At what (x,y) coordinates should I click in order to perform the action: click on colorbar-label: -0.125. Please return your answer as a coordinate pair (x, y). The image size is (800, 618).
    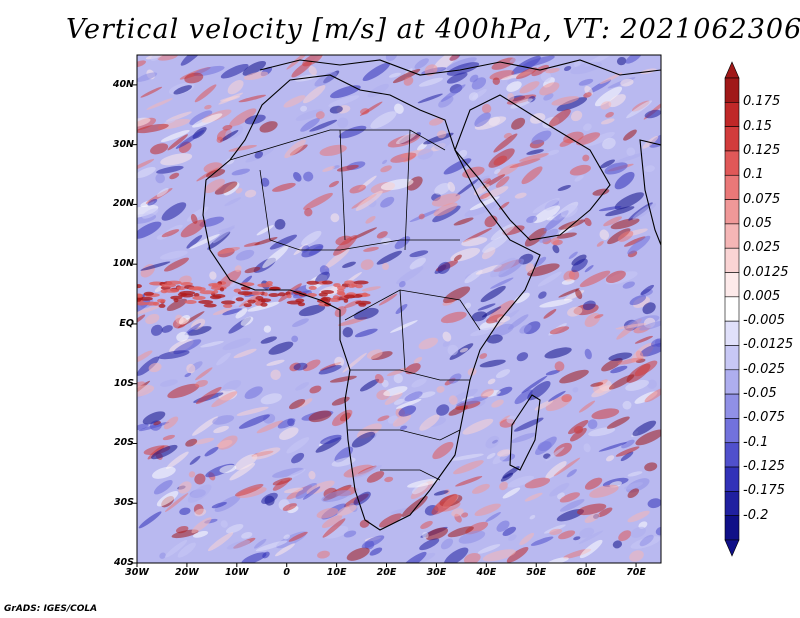
    Looking at the image, I should click on (764, 467).